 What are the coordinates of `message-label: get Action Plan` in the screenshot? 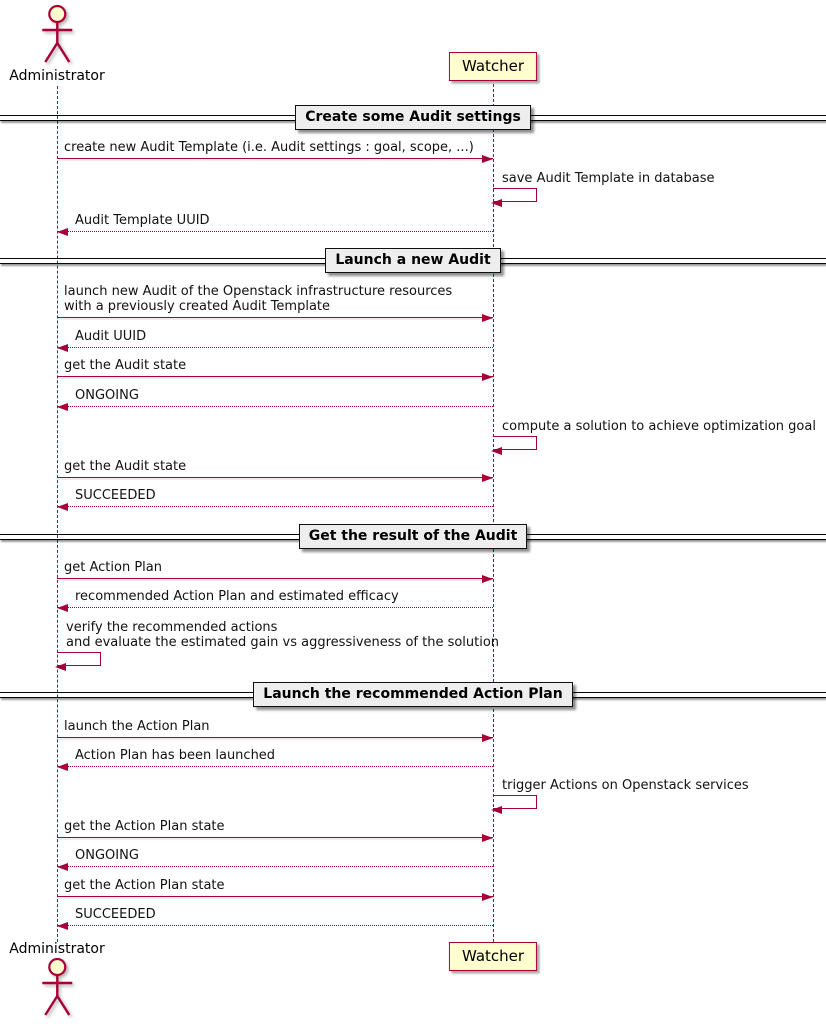 It's located at (113, 567).